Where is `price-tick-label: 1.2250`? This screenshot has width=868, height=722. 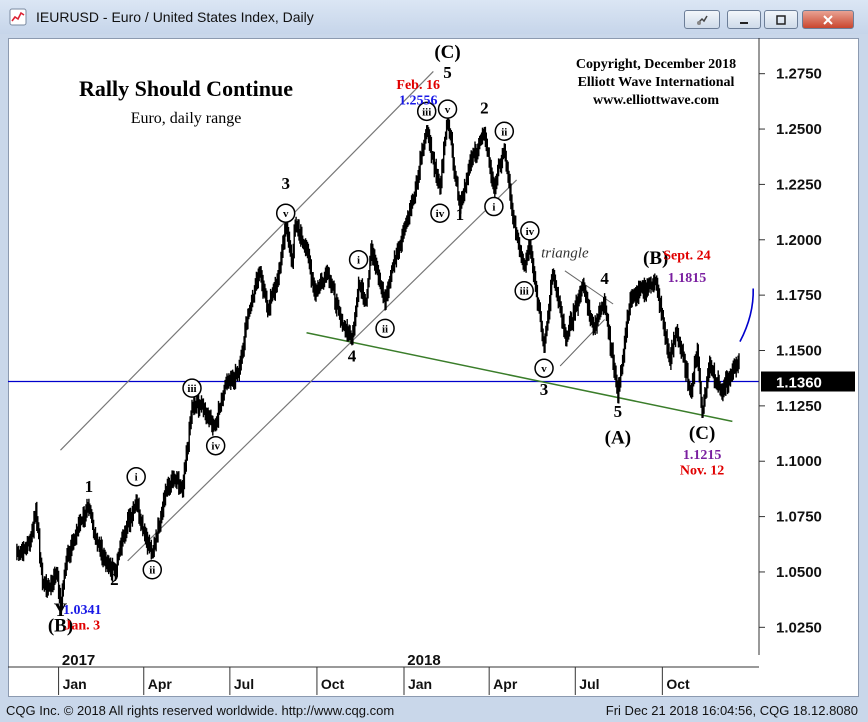
price-tick-label: 1.2250 is located at coordinates (799, 184).